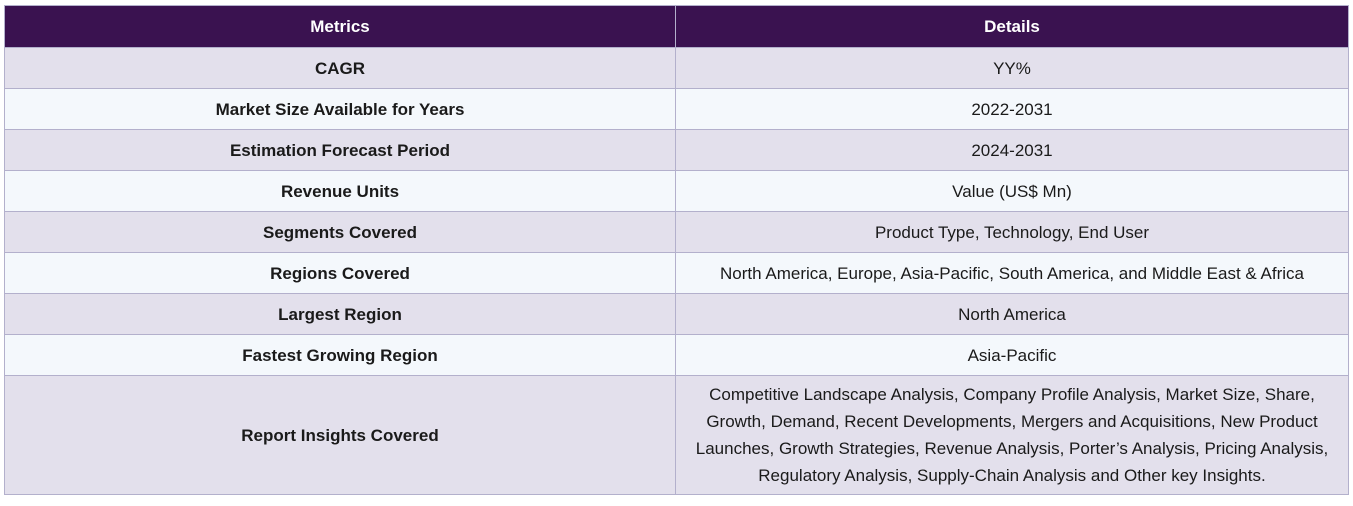 Image resolution: width=1353 pixels, height=506 pixels. Describe the element at coordinates (340, 191) in the screenshot. I see `metric-cell: Revenue Units` at that location.